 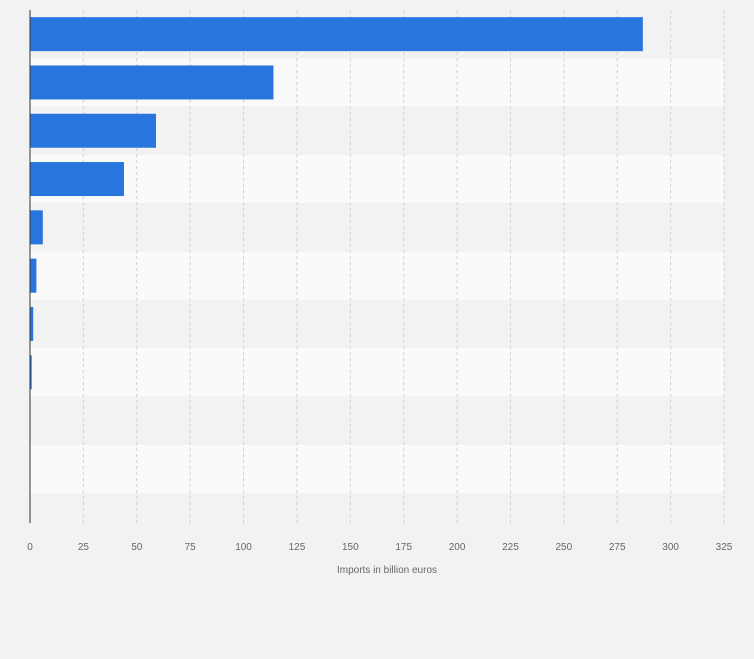 What do you see at coordinates (191, 547) in the screenshot?
I see `x-tick-label: 75` at bounding box center [191, 547].